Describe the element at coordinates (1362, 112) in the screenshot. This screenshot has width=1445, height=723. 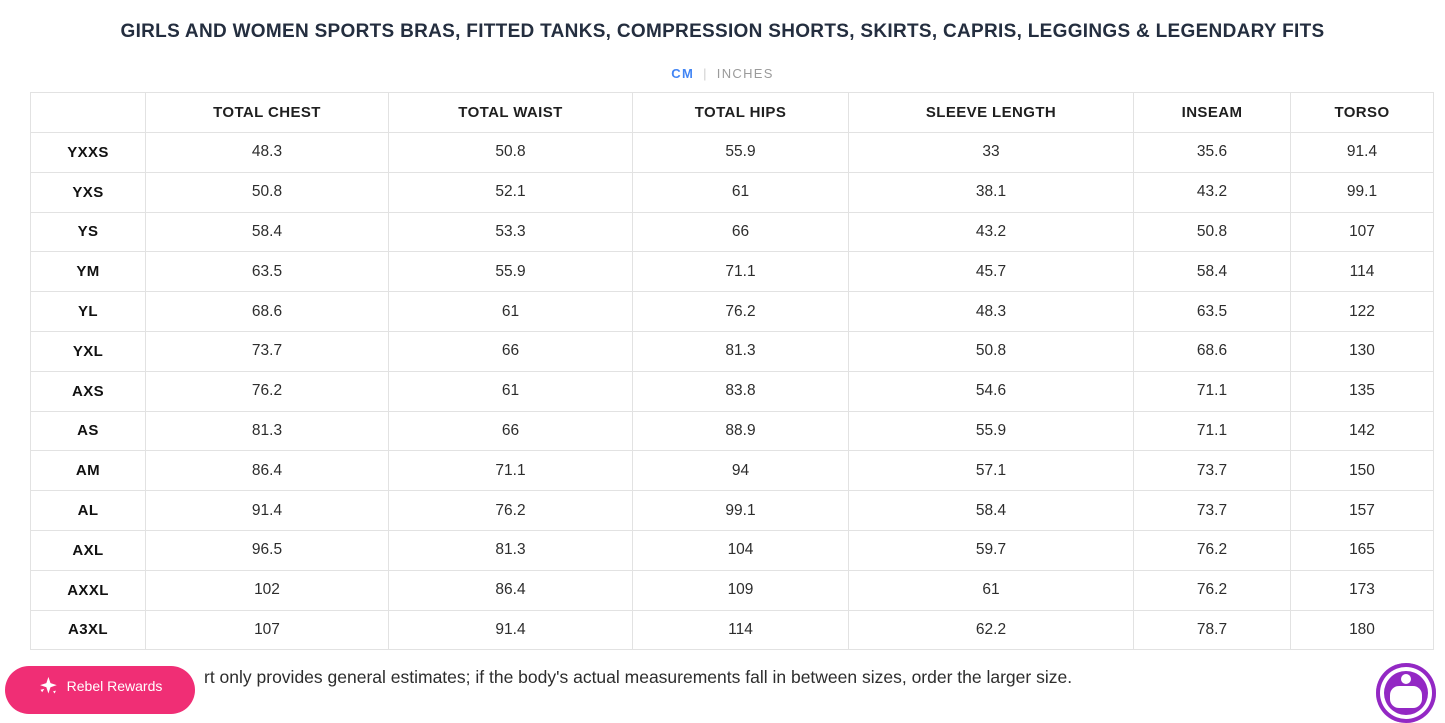
I see `column-header: TORSO` at that location.